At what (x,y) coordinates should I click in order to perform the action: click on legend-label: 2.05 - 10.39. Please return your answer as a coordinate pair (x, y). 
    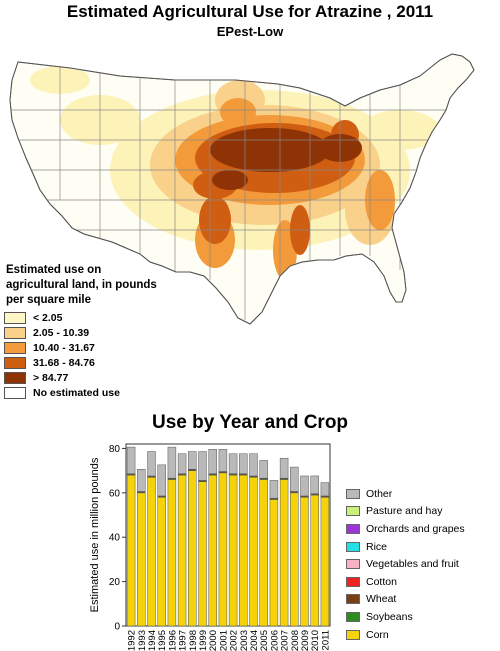
    Looking at the image, I should click on (61, 332).